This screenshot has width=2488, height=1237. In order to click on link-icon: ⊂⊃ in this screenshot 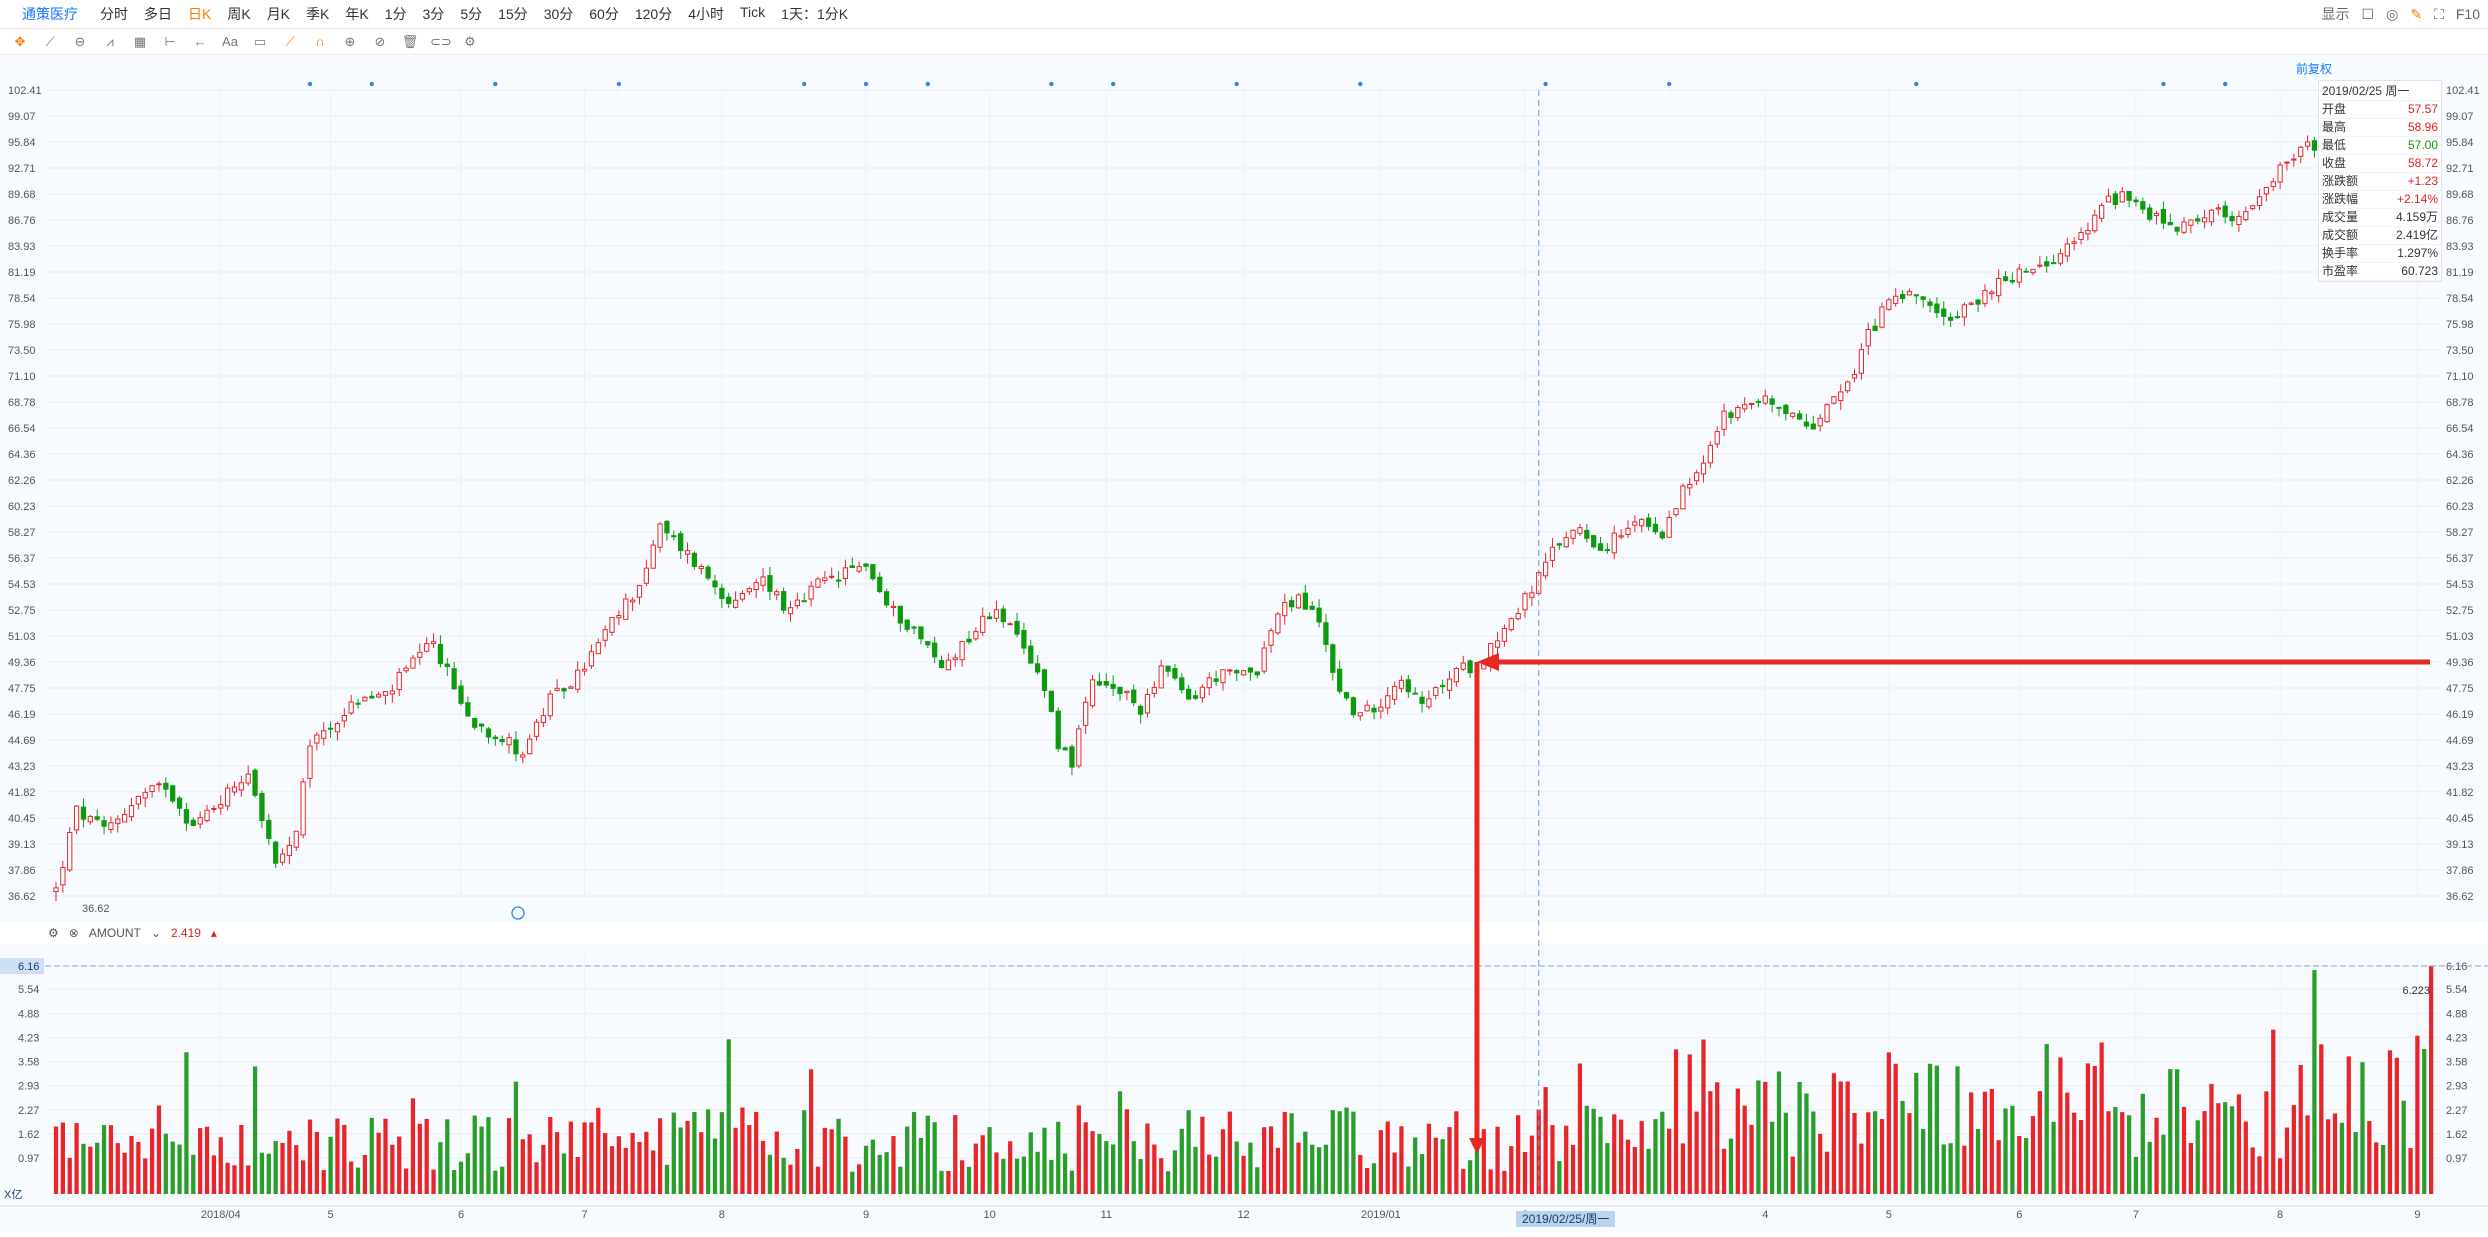, I will do `click(441, 41)`.